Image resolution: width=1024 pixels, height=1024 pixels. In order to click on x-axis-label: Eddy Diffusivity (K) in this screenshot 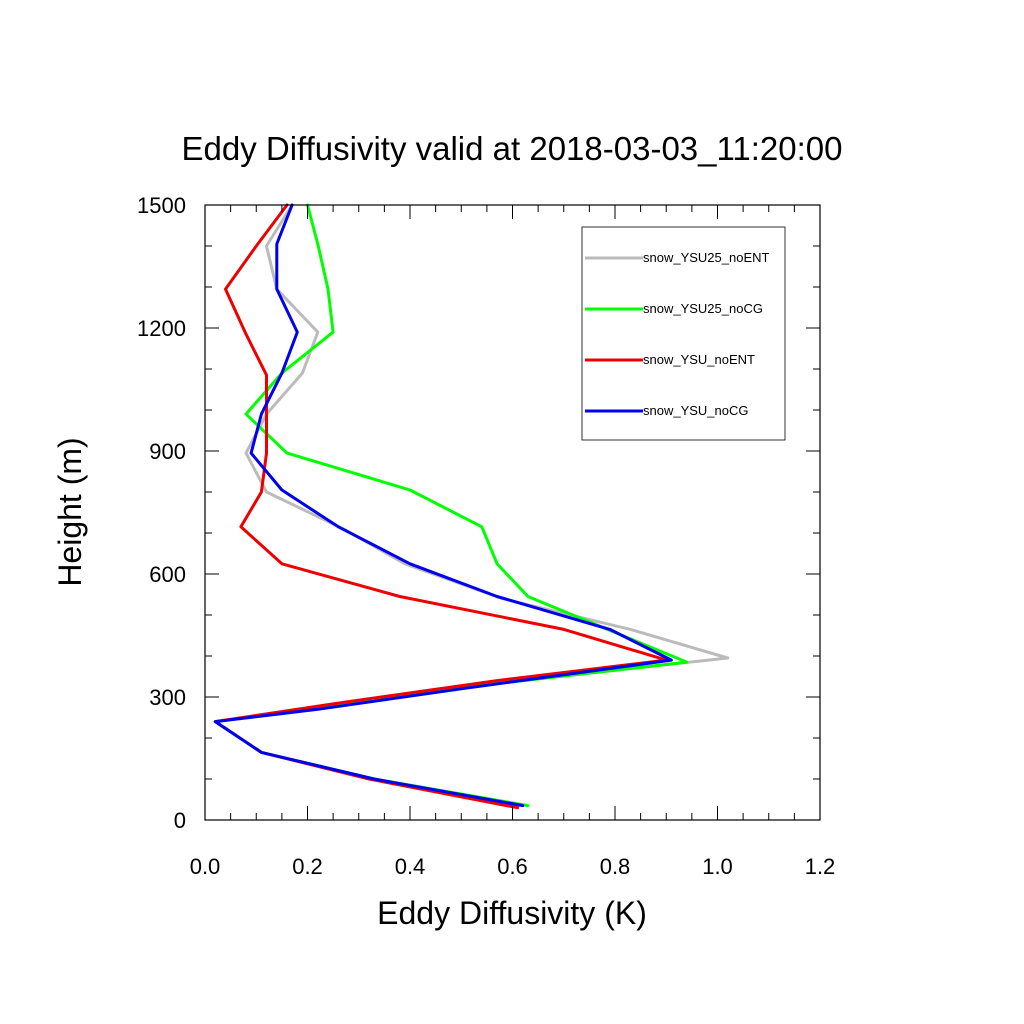, I will do `click(512, 913)`.